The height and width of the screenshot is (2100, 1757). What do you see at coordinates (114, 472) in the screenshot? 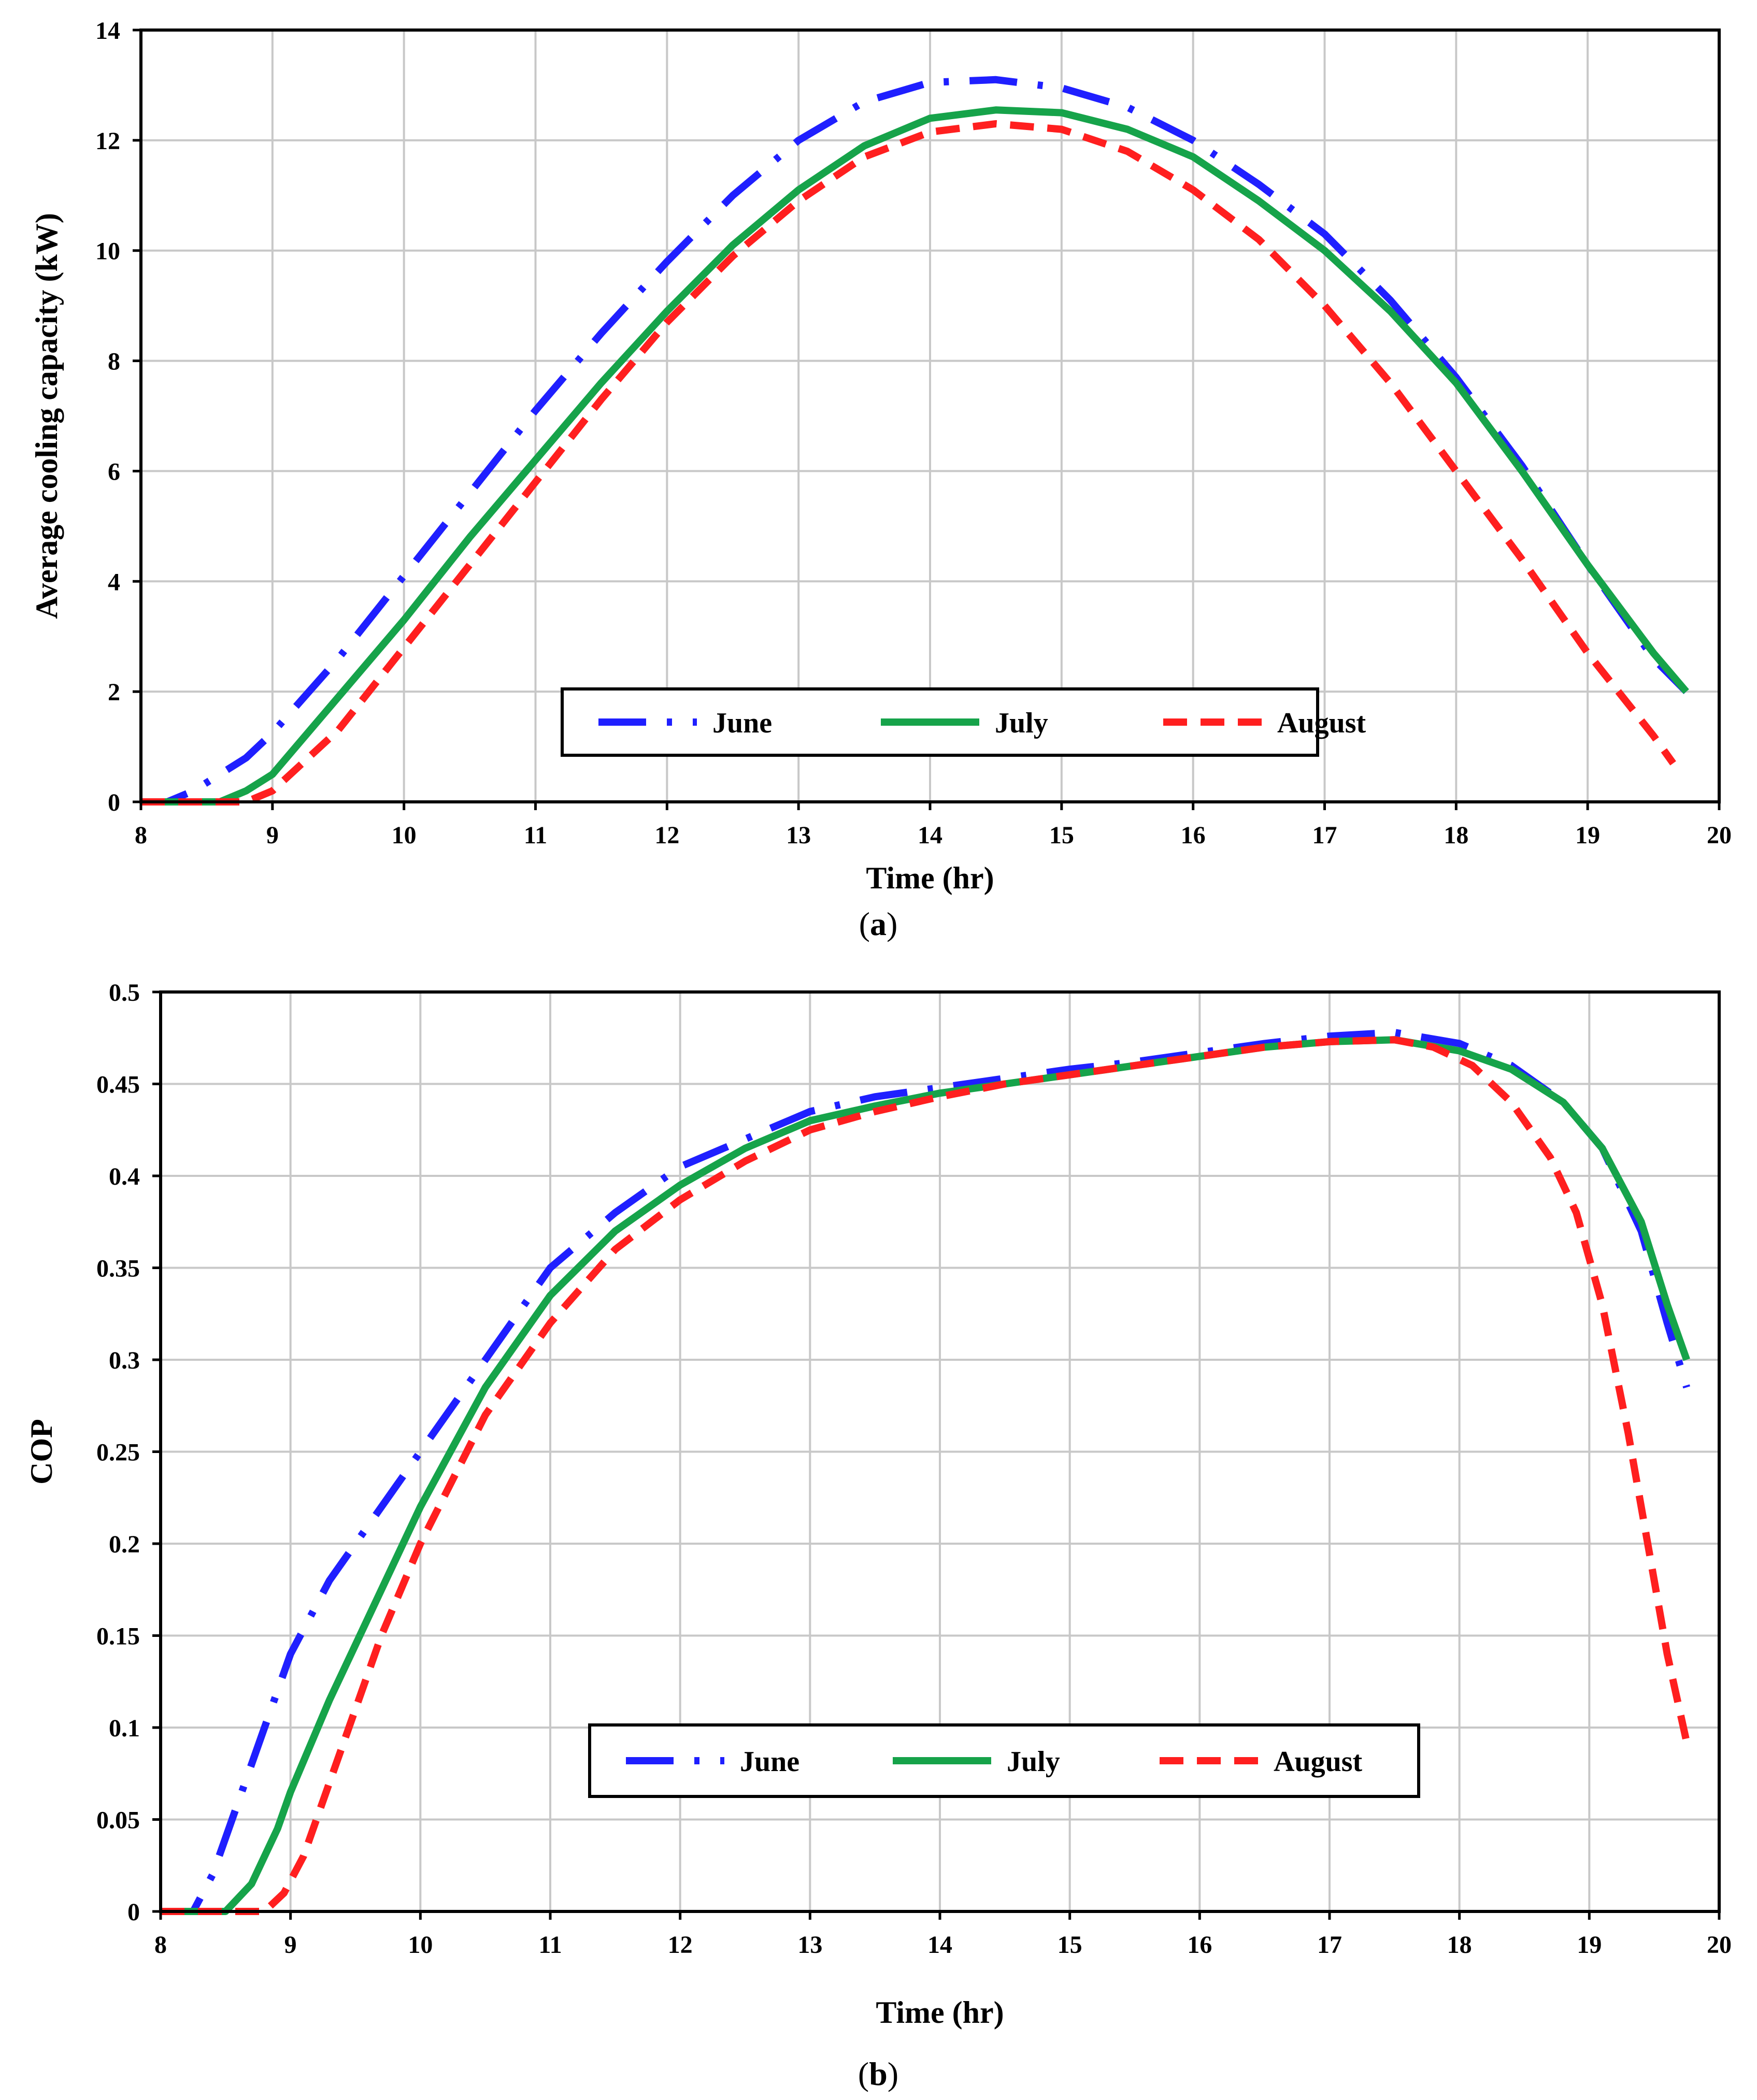
I see `y-tick-label: 6` at bounding box center [114, 472].